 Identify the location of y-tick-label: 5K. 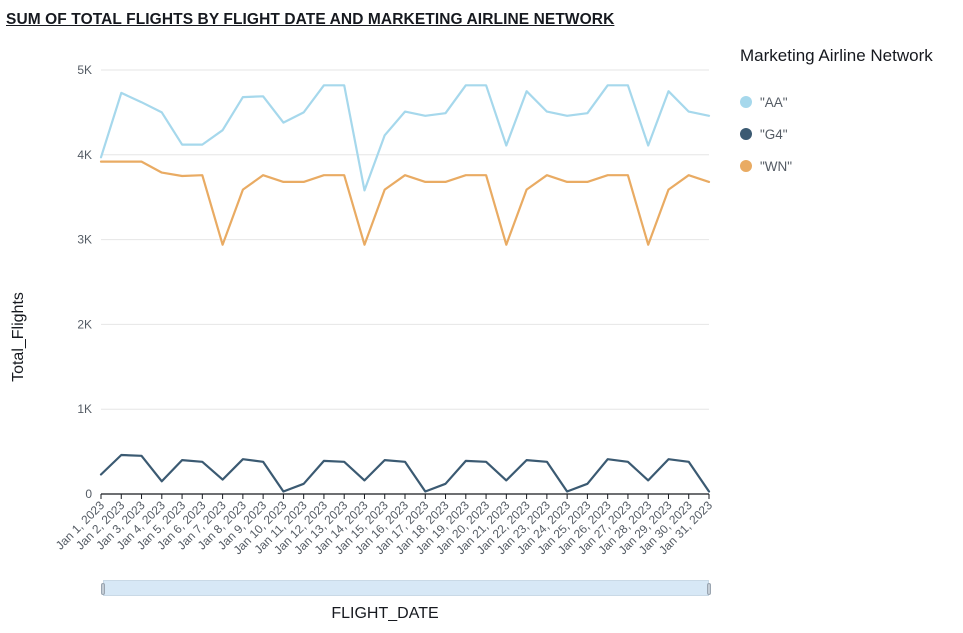
(84, 70).